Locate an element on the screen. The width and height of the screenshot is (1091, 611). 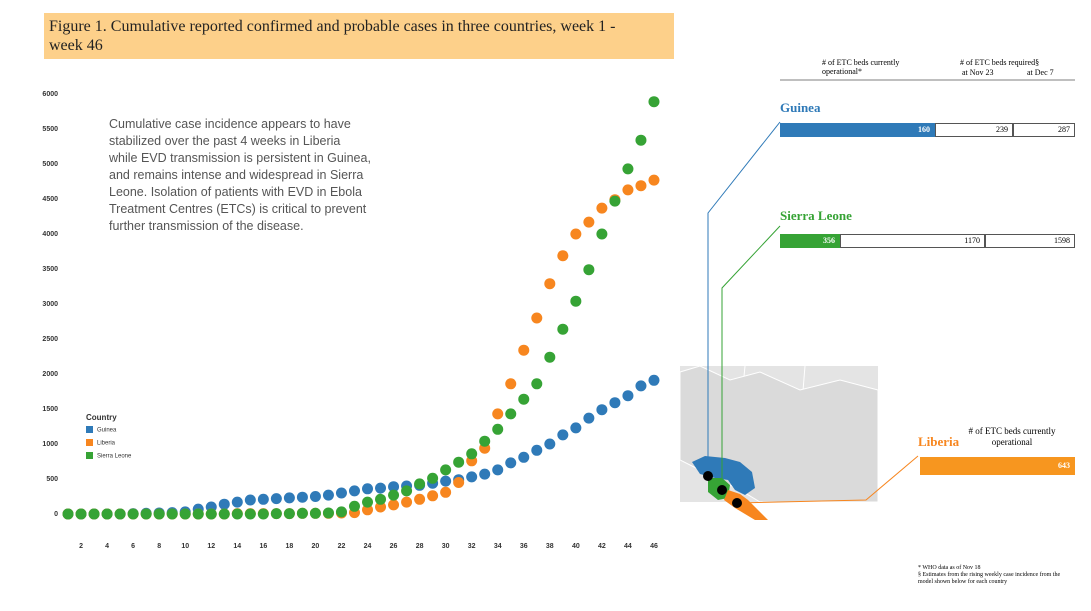
beds-nov23: 1170 is located at coordinates (912, 241).